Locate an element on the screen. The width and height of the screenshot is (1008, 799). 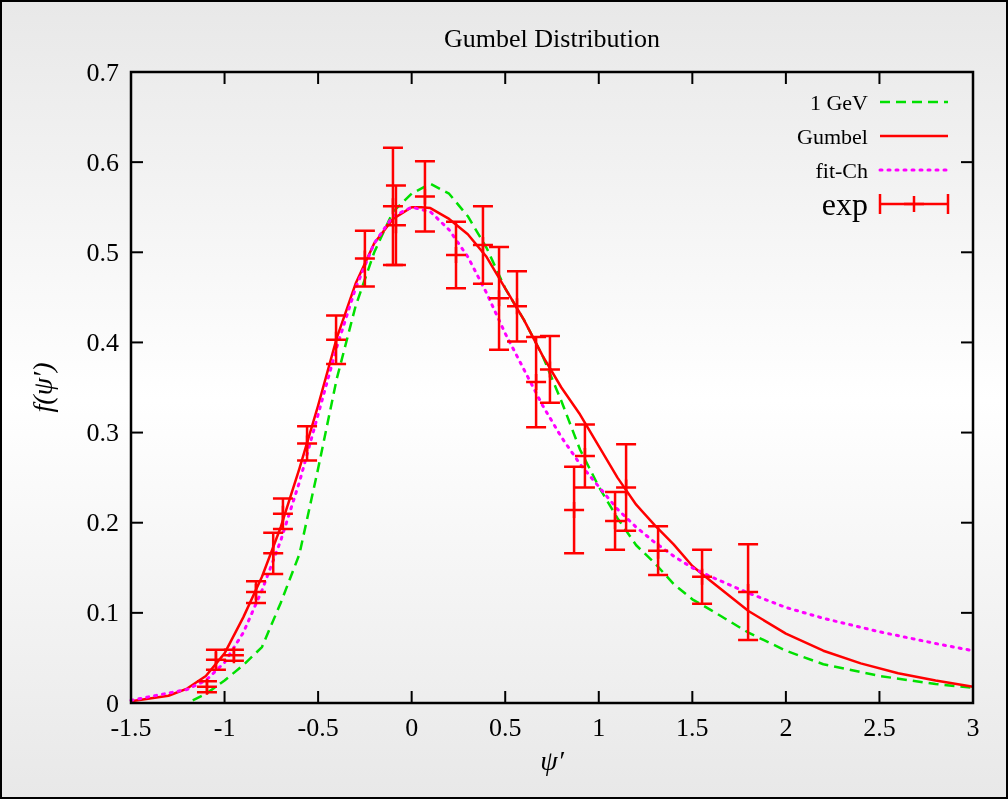
x-tick-label: 2.5 is located at coordinates (879, 727).